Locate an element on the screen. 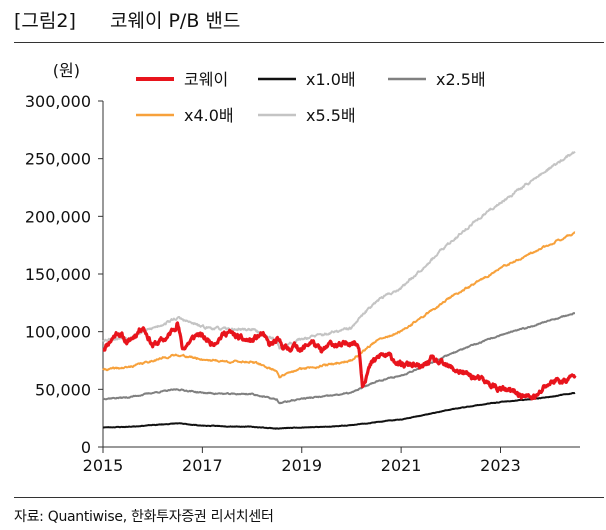 Image resolution: width=606 pixels, height=530 pixels. y-tick-label: 300,000 is located at coordinates (58, 101).